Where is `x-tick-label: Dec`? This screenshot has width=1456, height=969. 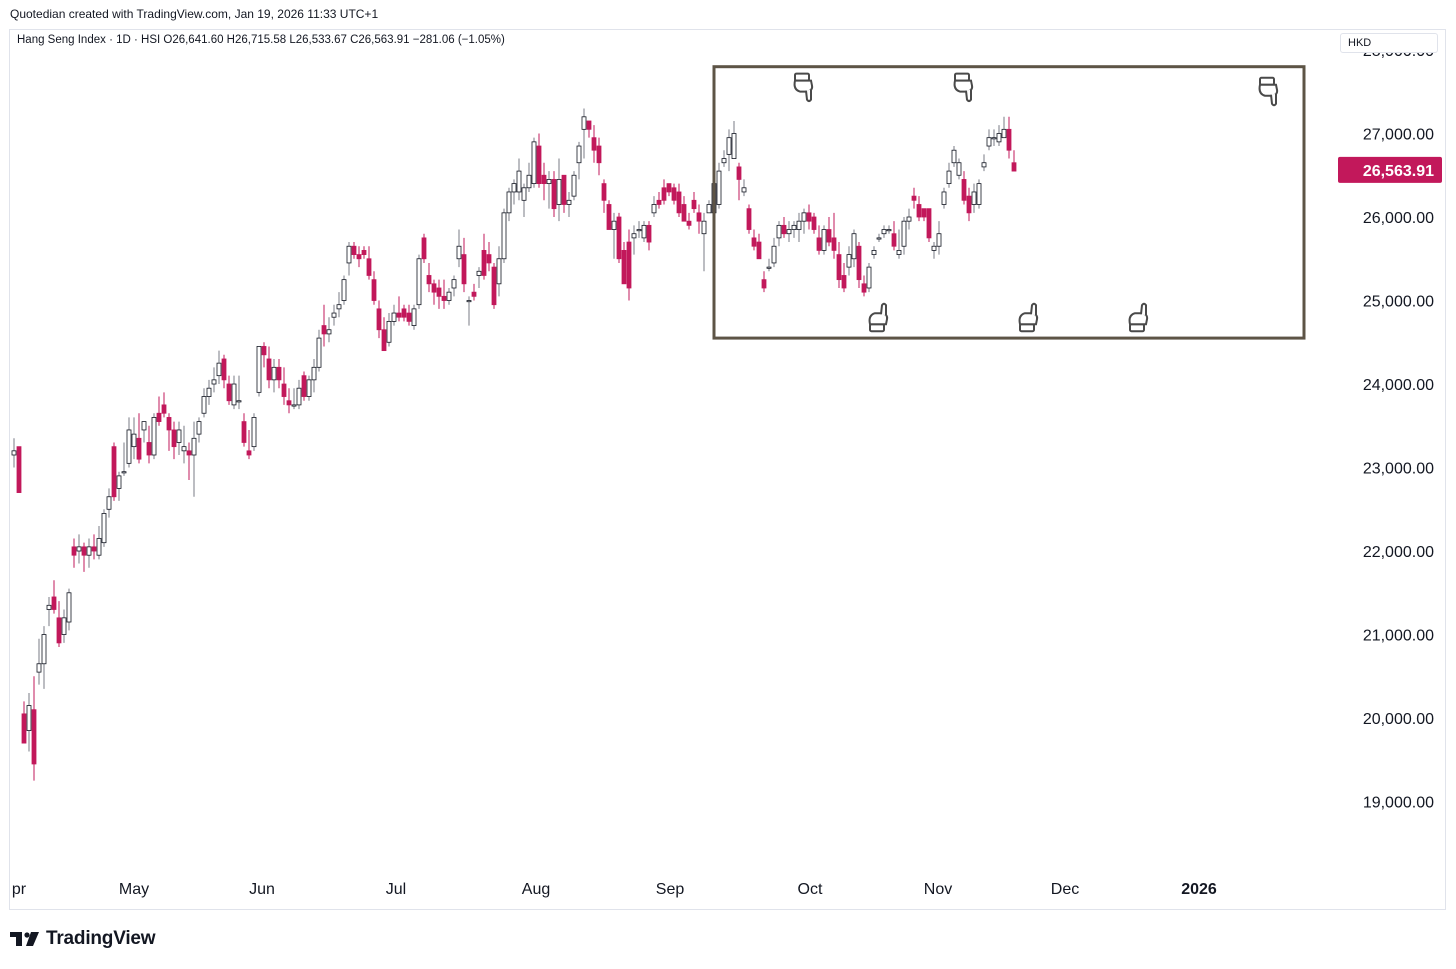 x-tick-label: Dec is located at coordinates (1065, 889).